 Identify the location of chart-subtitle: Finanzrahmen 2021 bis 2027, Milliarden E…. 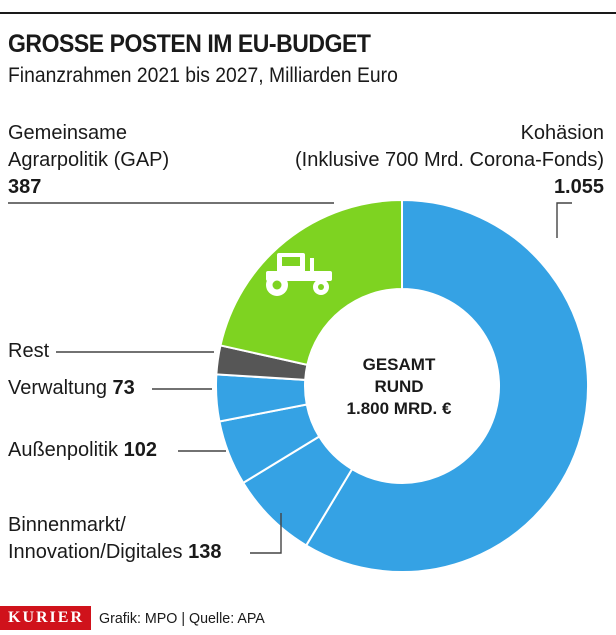
(203, 75).